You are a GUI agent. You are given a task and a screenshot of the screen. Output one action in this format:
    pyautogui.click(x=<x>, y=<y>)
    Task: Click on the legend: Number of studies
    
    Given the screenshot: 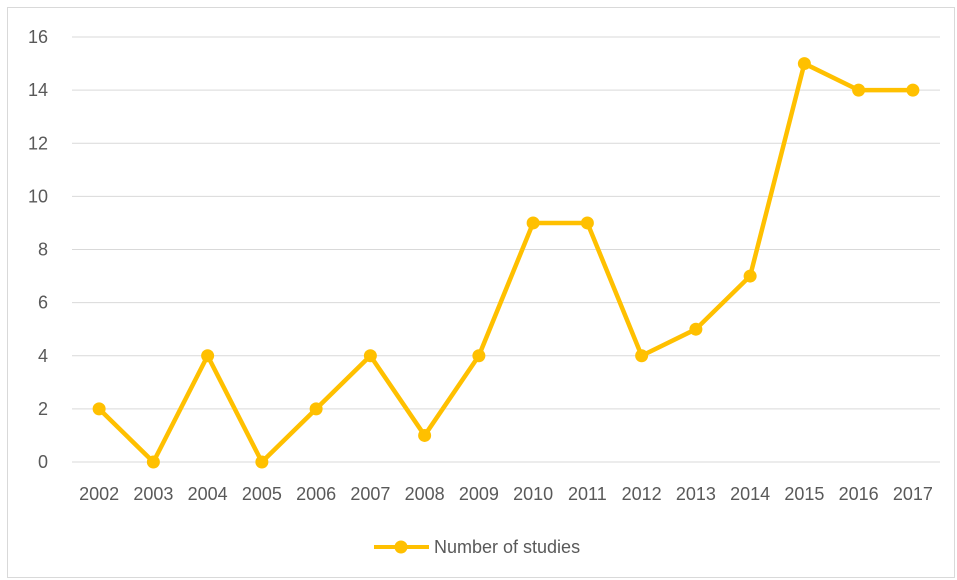 What is the action you would take?
    pyautogui.click(x=477, y=547)
    